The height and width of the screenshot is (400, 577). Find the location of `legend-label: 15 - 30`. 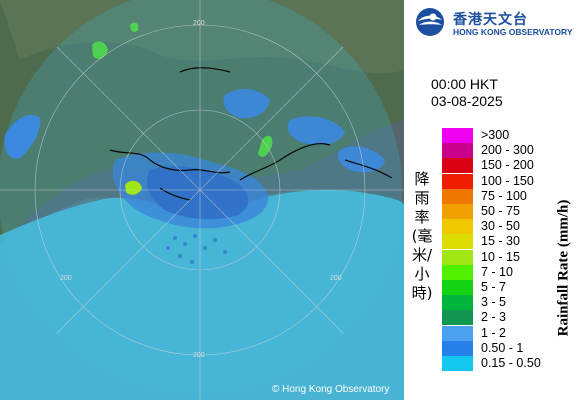

legend-label: 15 - 30 is located at coordinates (500, 241).